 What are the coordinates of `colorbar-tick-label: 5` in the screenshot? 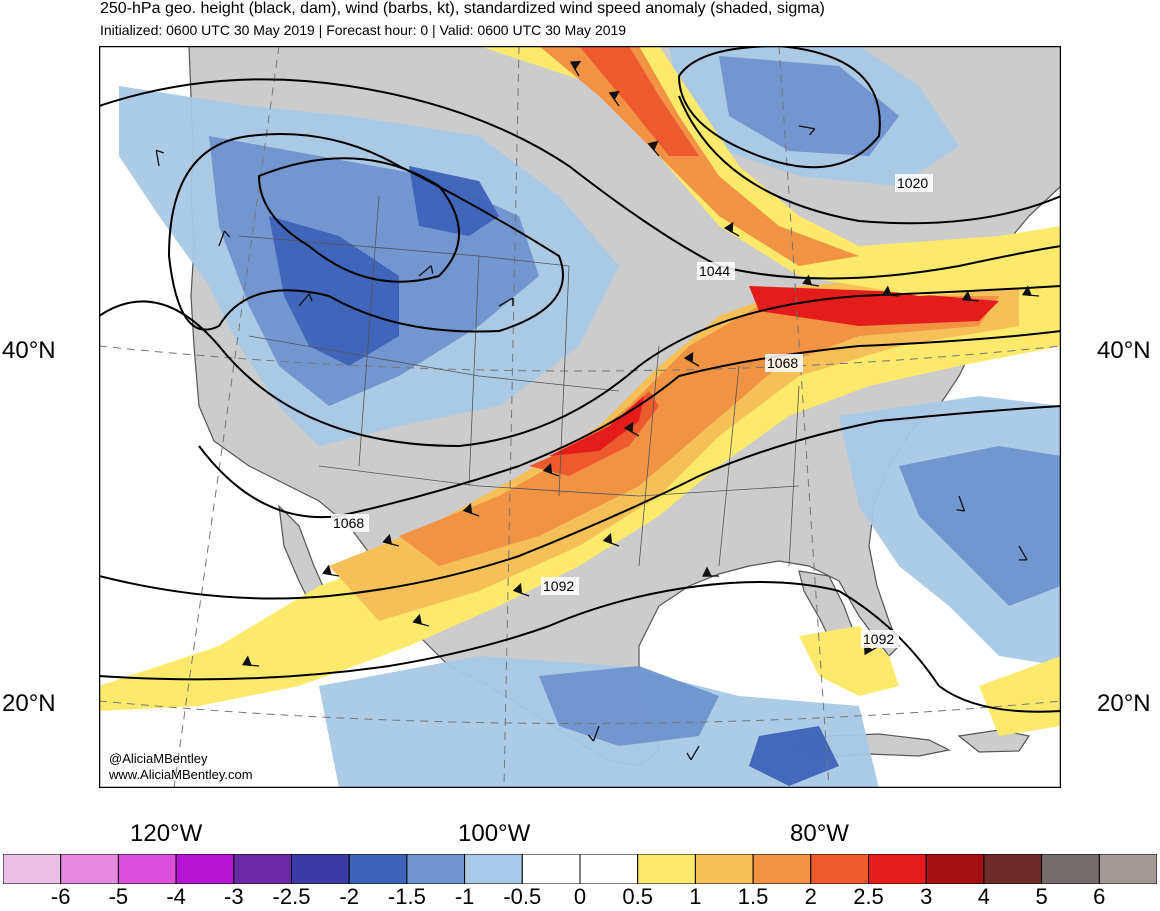 It's located at (1041, 896).